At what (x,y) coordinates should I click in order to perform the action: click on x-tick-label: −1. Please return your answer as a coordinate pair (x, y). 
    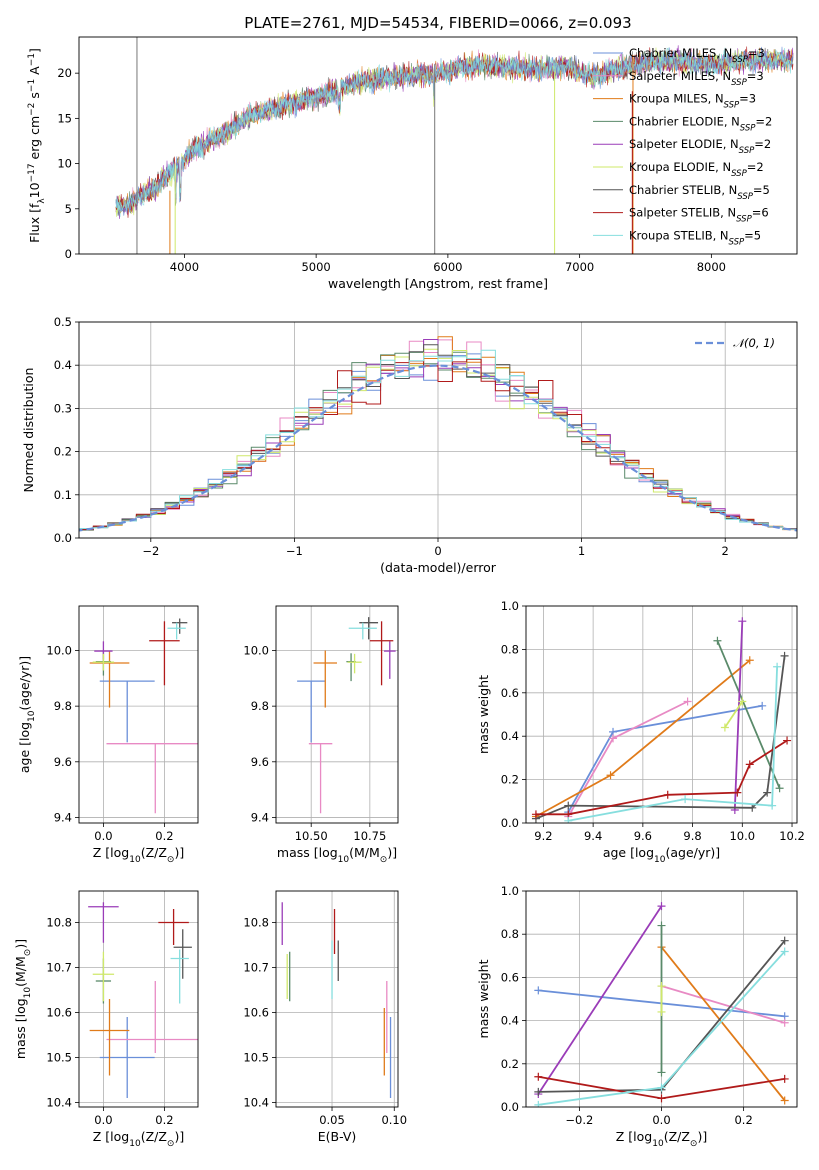
    Looking at the image, I should click on (294, 551).